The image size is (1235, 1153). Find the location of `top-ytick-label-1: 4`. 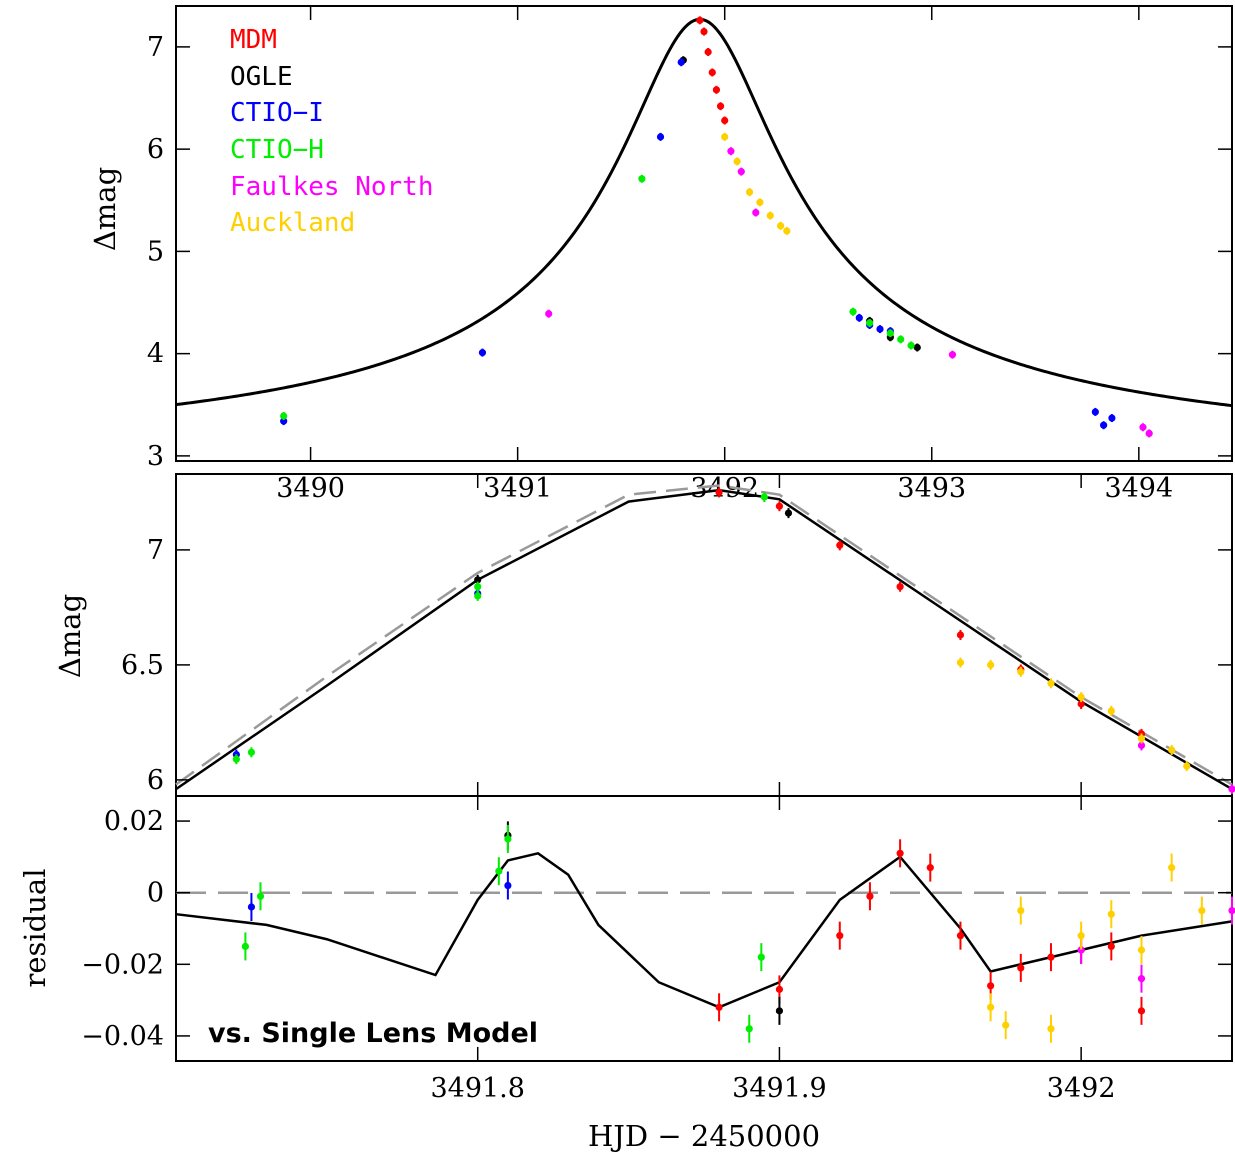

top-ytick-label-1: 4 is located at coordinates (155, 354).